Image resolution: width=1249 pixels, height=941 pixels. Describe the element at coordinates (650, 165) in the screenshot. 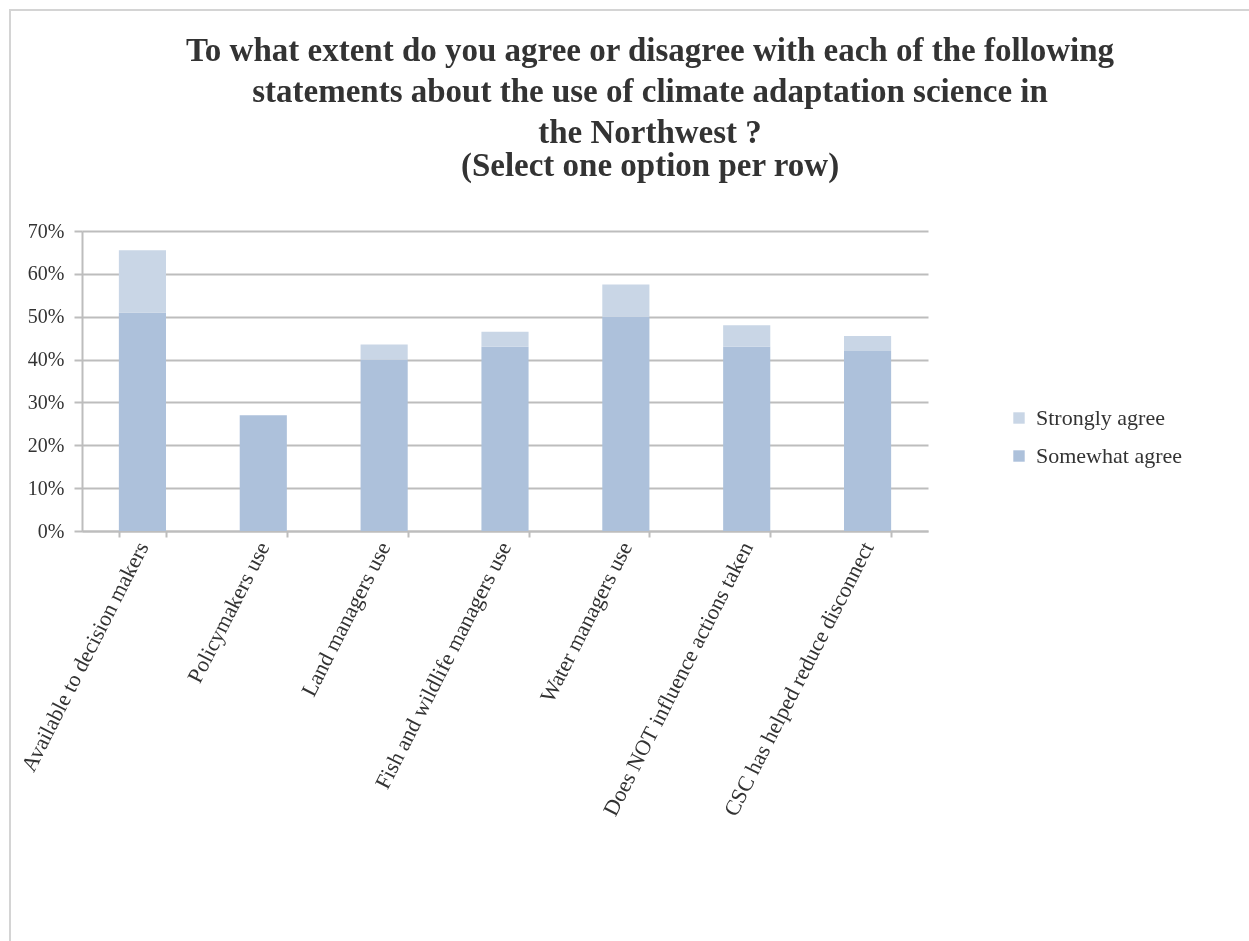

I see `chart-subtitle: (Select one option per row)` at that location.